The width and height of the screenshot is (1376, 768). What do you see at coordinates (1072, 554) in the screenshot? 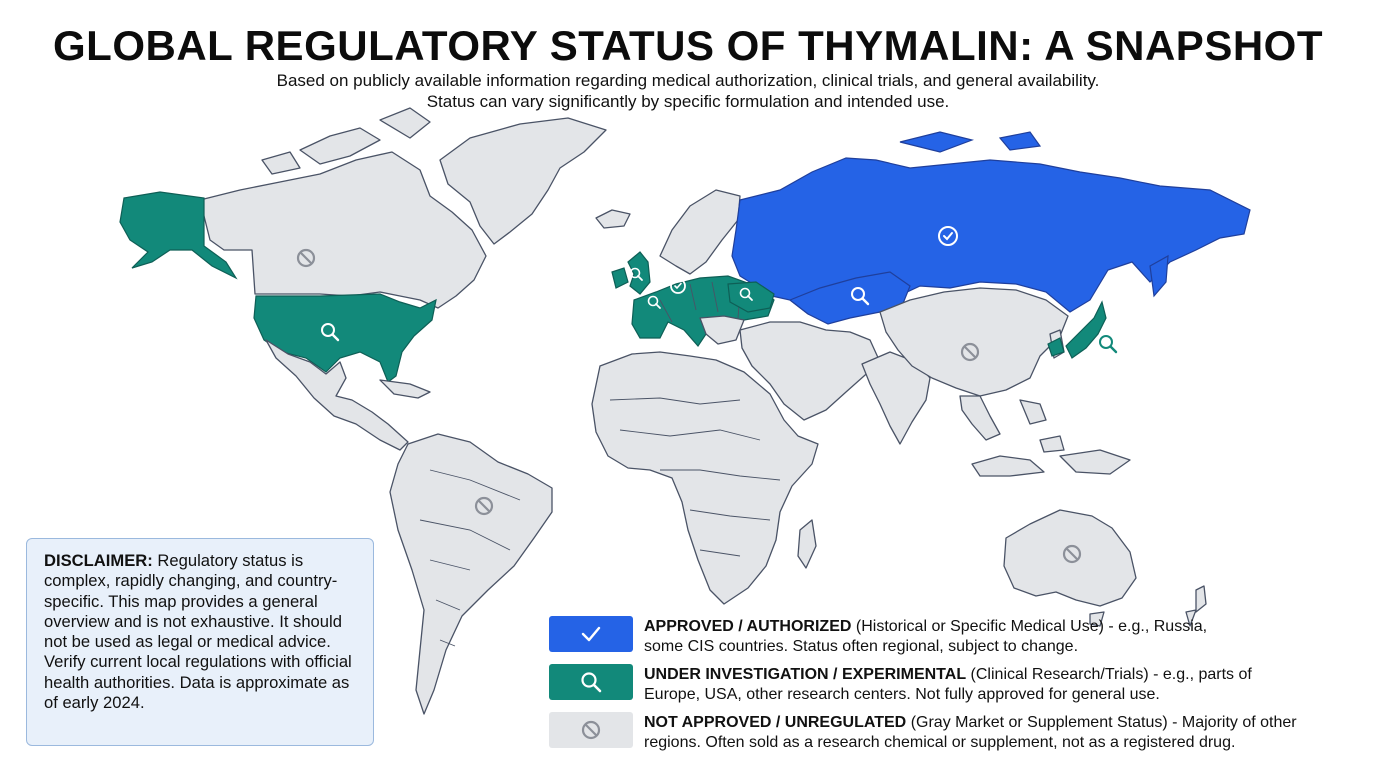
I see `australia-prohibited-icon` at bounding box center [1072, 554].